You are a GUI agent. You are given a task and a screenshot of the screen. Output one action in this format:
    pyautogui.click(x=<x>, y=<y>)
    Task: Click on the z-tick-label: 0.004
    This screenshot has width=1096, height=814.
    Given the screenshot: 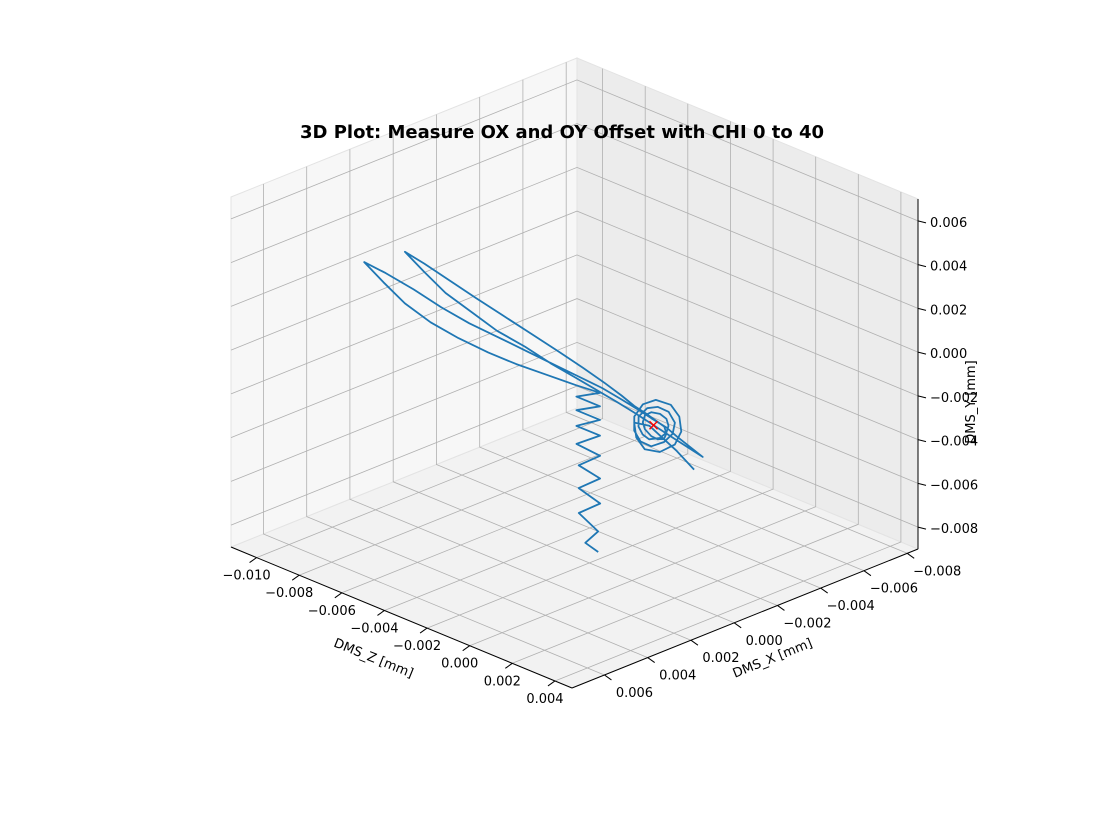 What is the action you would take?
    pyautogui.click(x=948, y=267)
    